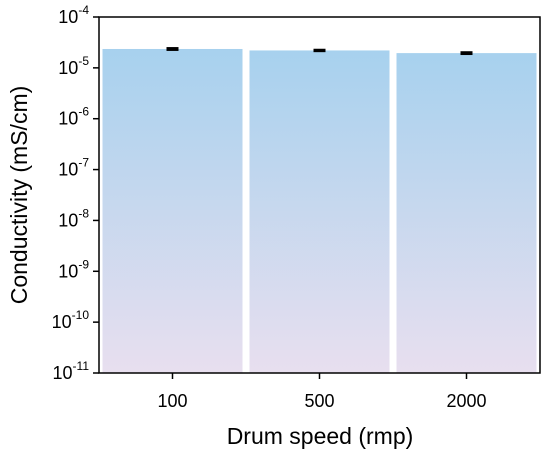 The height and width of the screenshot is (458, 550). Describe the element at coordinates (73, 218) in the screenshot. I see `y-tick-label: 10⁻⁸` at that location.